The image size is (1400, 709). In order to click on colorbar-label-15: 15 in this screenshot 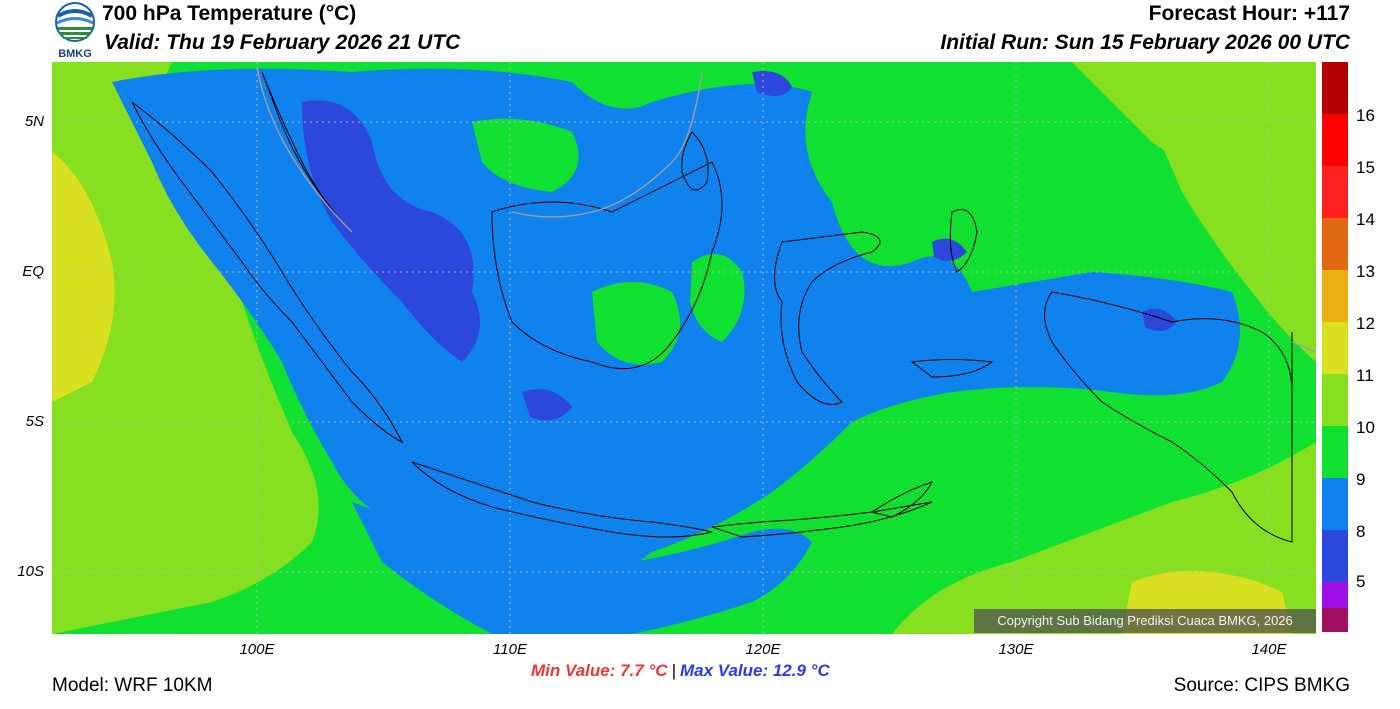, I will do `click(1365, 167)`.